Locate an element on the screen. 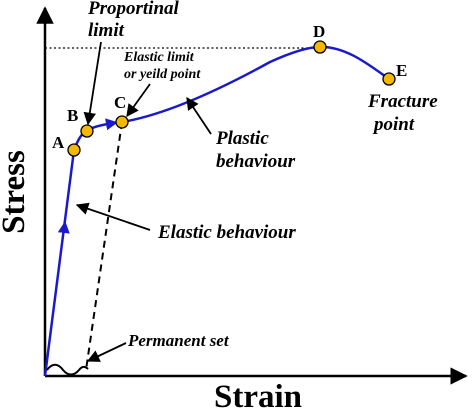  plastic-behaviour-line-2: behaviour is located at coordinates (256, 161).